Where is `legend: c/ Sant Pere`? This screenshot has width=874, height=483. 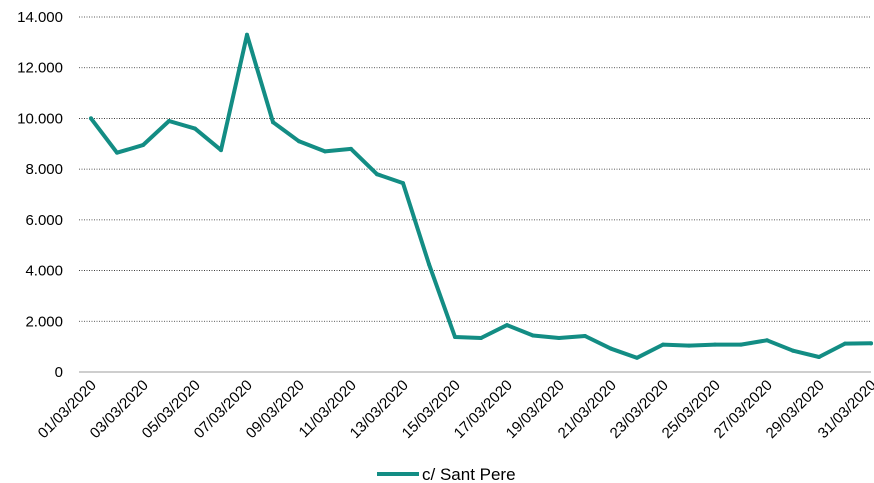 legend: c/ Sant Pere is located at coordinates (446, 474).